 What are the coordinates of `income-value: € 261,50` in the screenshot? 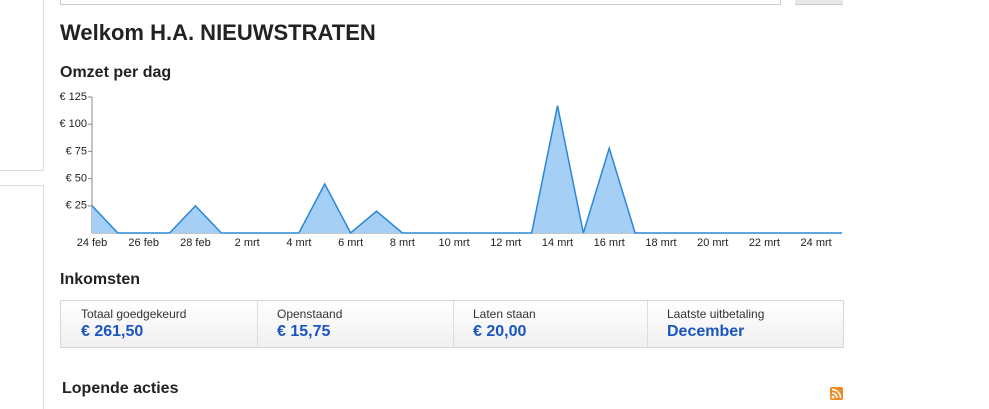 It's located at (112, 331).